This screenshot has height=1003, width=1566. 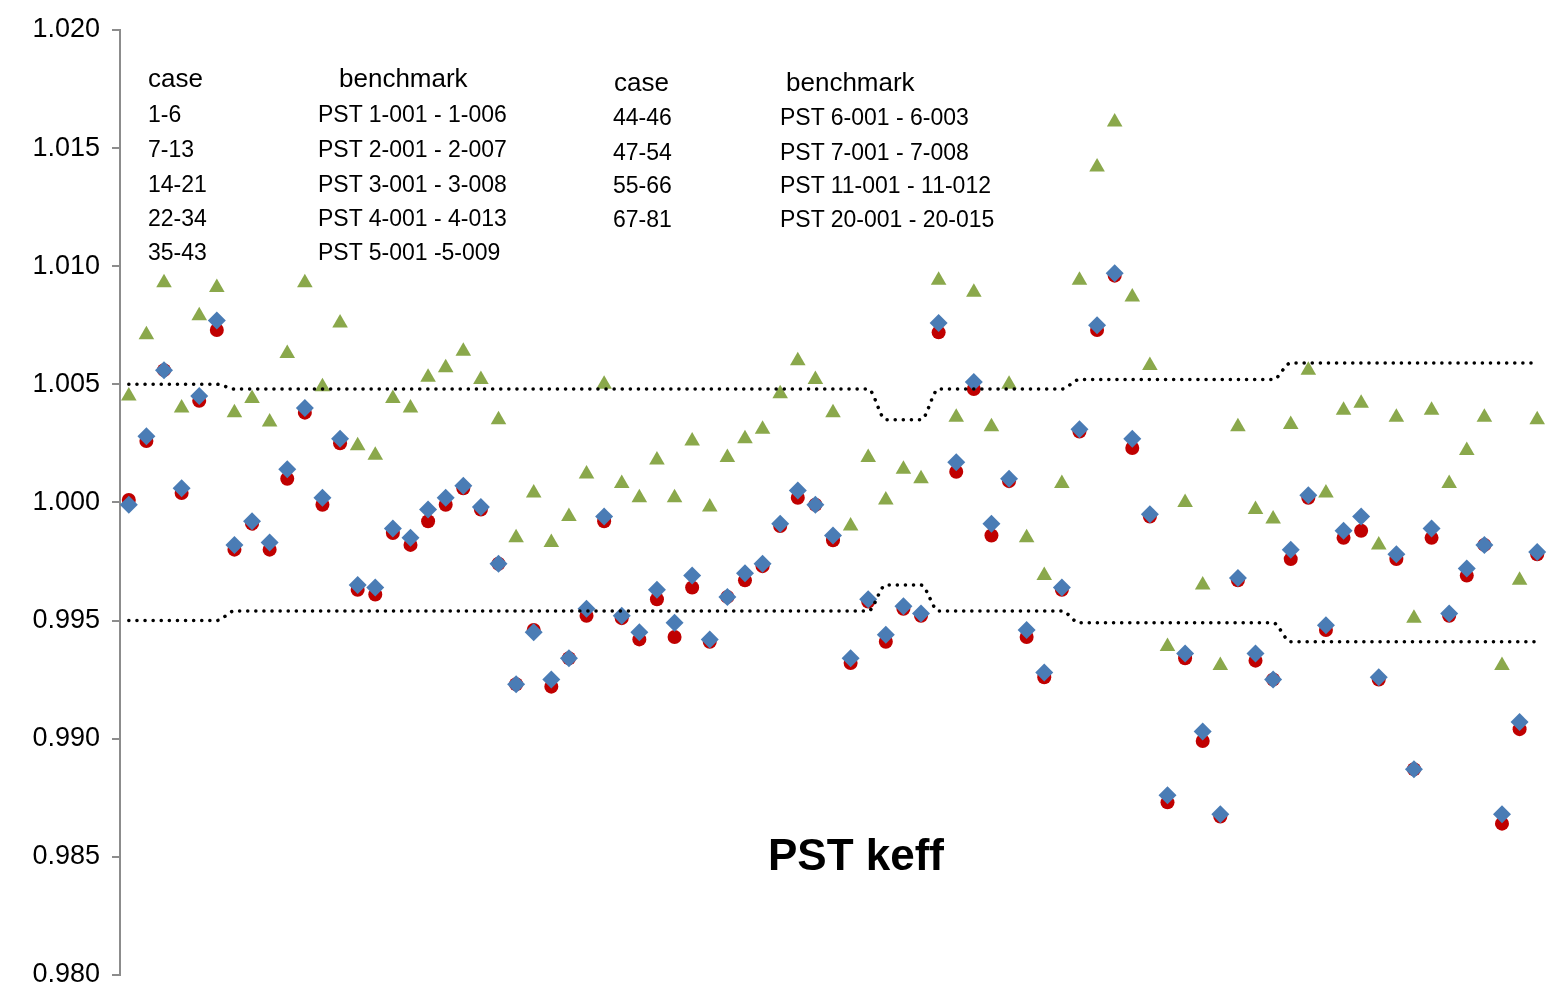 What do you see at coordinates (177, 218) in the screenshot?
I see `annotation: 22-34` at bounding box center [177, 218].